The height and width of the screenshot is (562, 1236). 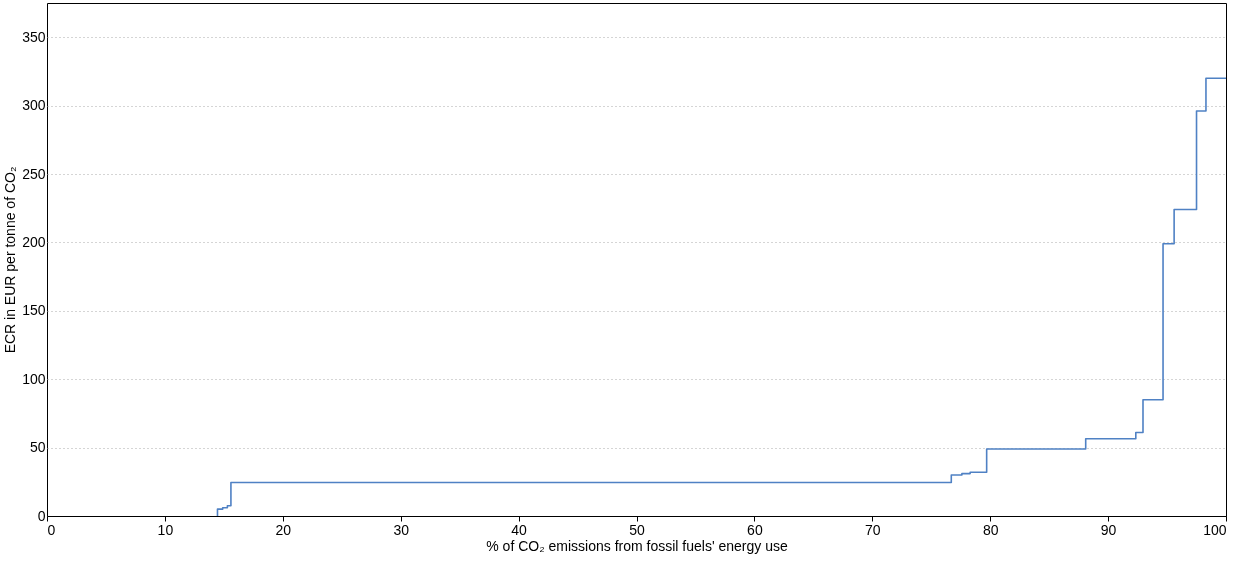 What do you see at coordinates (990, 529) in the screenshot?
I see `x-tick-label: 80` at bounding box center [990, 529].